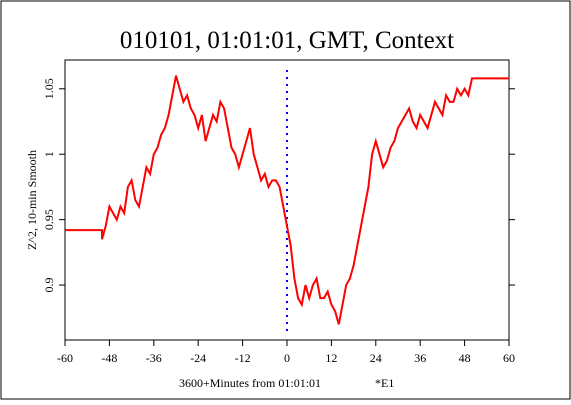 This screenshot has height=405, width=571. What do you see at coordinates (509, 358) in the screenshot?
I see `x-tick-label: 60` at bounding box center [509, 358].